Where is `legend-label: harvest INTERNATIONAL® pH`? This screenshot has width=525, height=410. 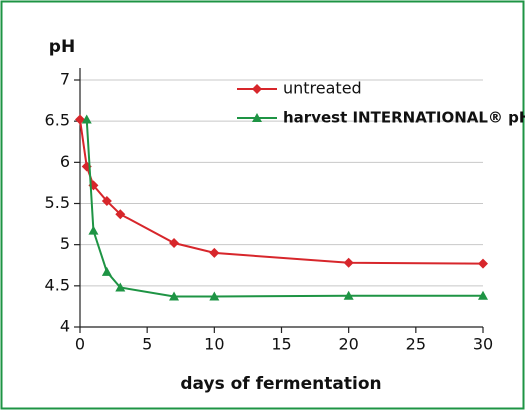 legend-label: harvest INTERNATIONAL® pH is located at coordinates (404, 118).